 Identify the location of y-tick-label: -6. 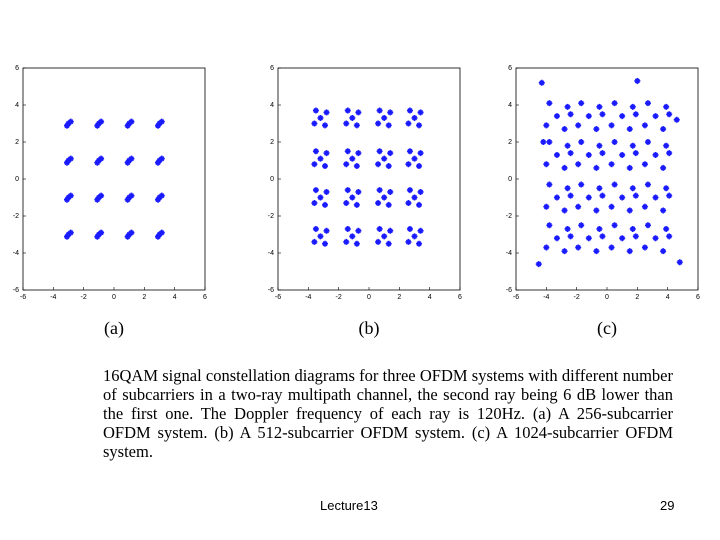
(509, 290).